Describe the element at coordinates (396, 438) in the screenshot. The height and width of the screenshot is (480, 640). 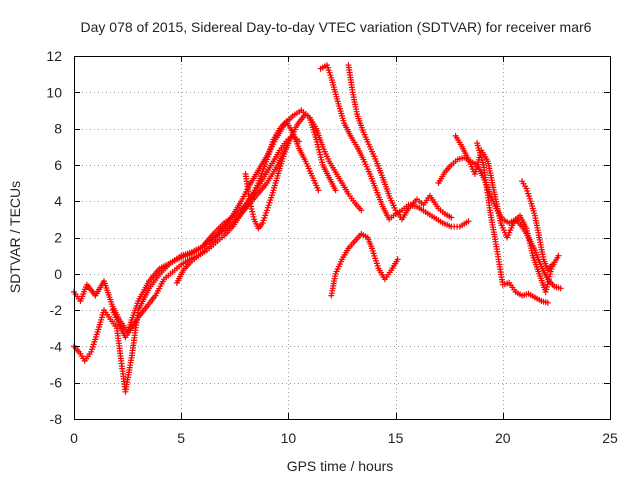
I see `x-tick-label: 15` at that location.